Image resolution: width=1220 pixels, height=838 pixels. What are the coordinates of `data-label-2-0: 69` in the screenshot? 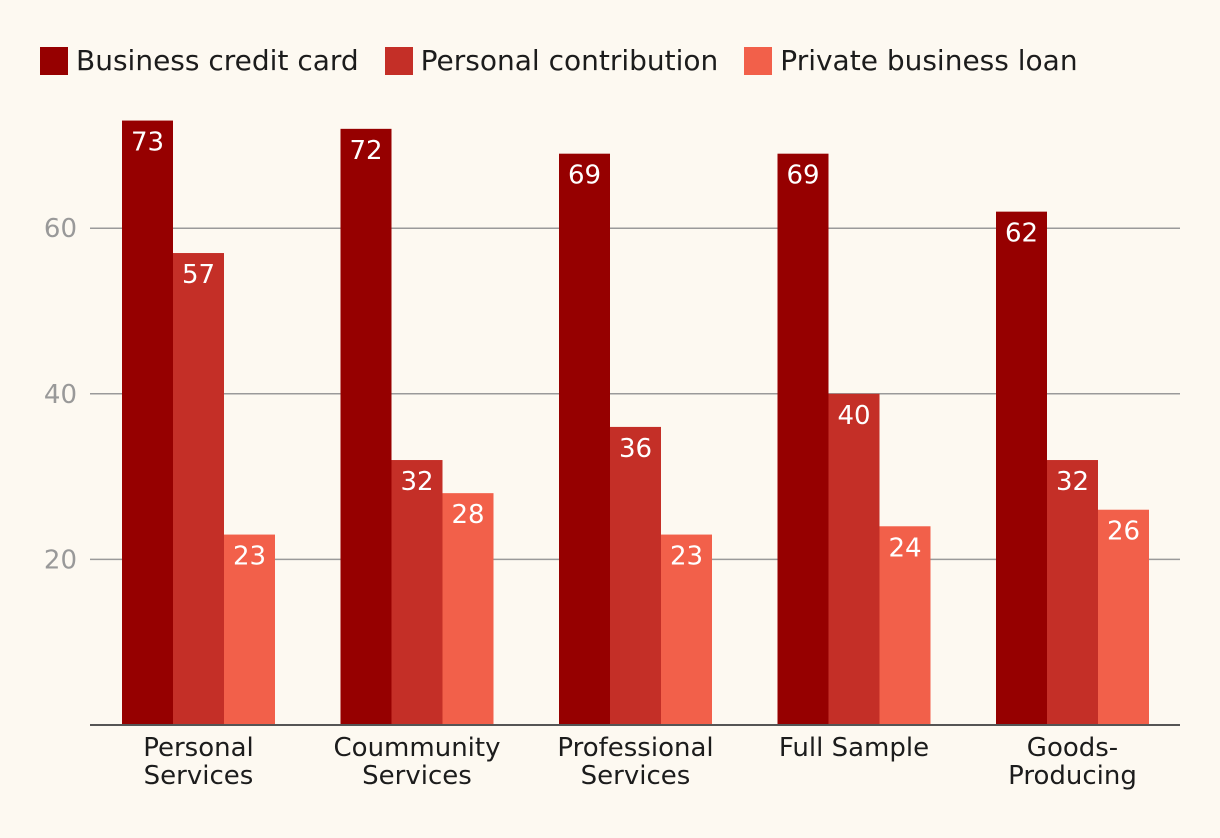 It's located at (584, 176).